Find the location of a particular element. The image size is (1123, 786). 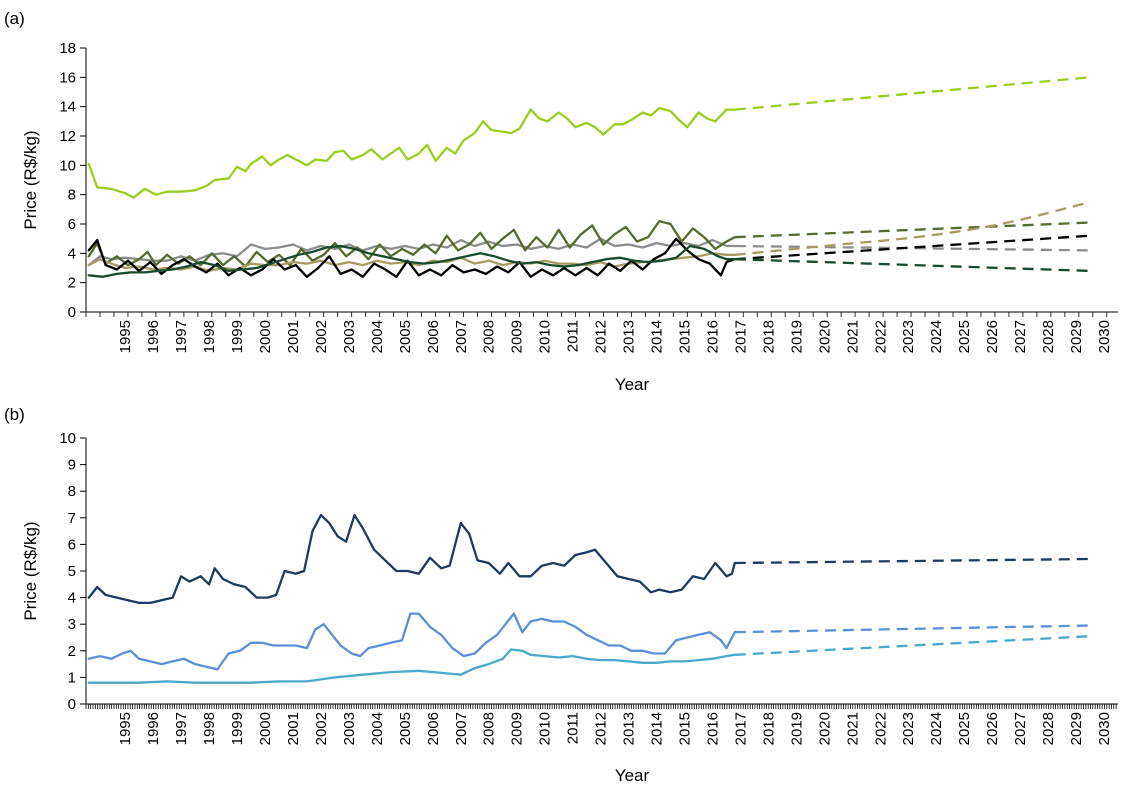

y-tick-label: 18 is located at coordinates (67, 48).